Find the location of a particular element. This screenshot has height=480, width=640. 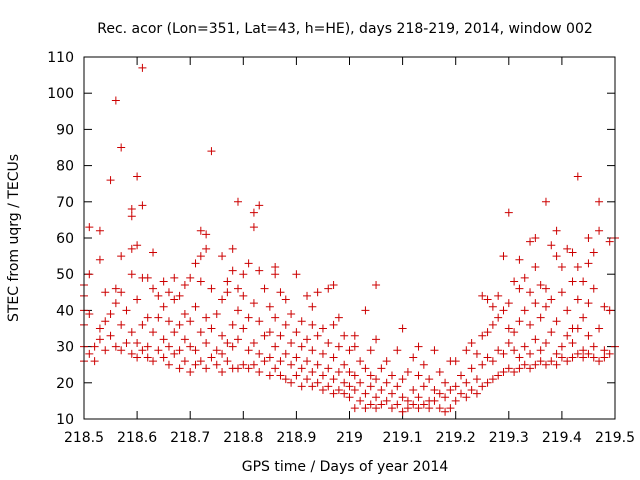

y-tick-label: 80 is located at coordinates (65, 167).